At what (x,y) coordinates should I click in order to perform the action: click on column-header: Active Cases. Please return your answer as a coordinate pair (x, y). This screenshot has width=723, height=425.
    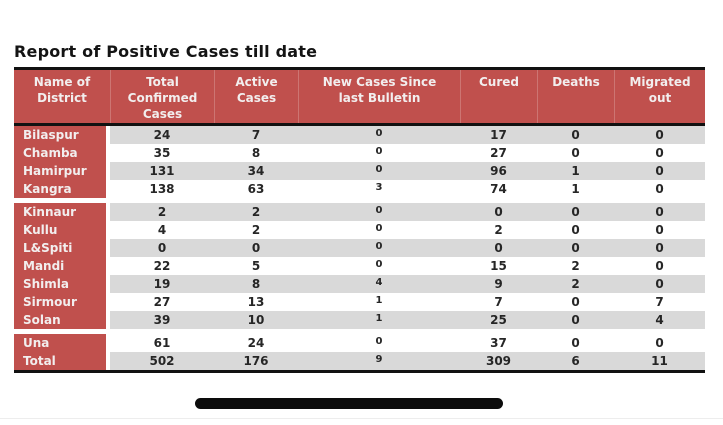
    Looking at the image, I should click on (256, 96).